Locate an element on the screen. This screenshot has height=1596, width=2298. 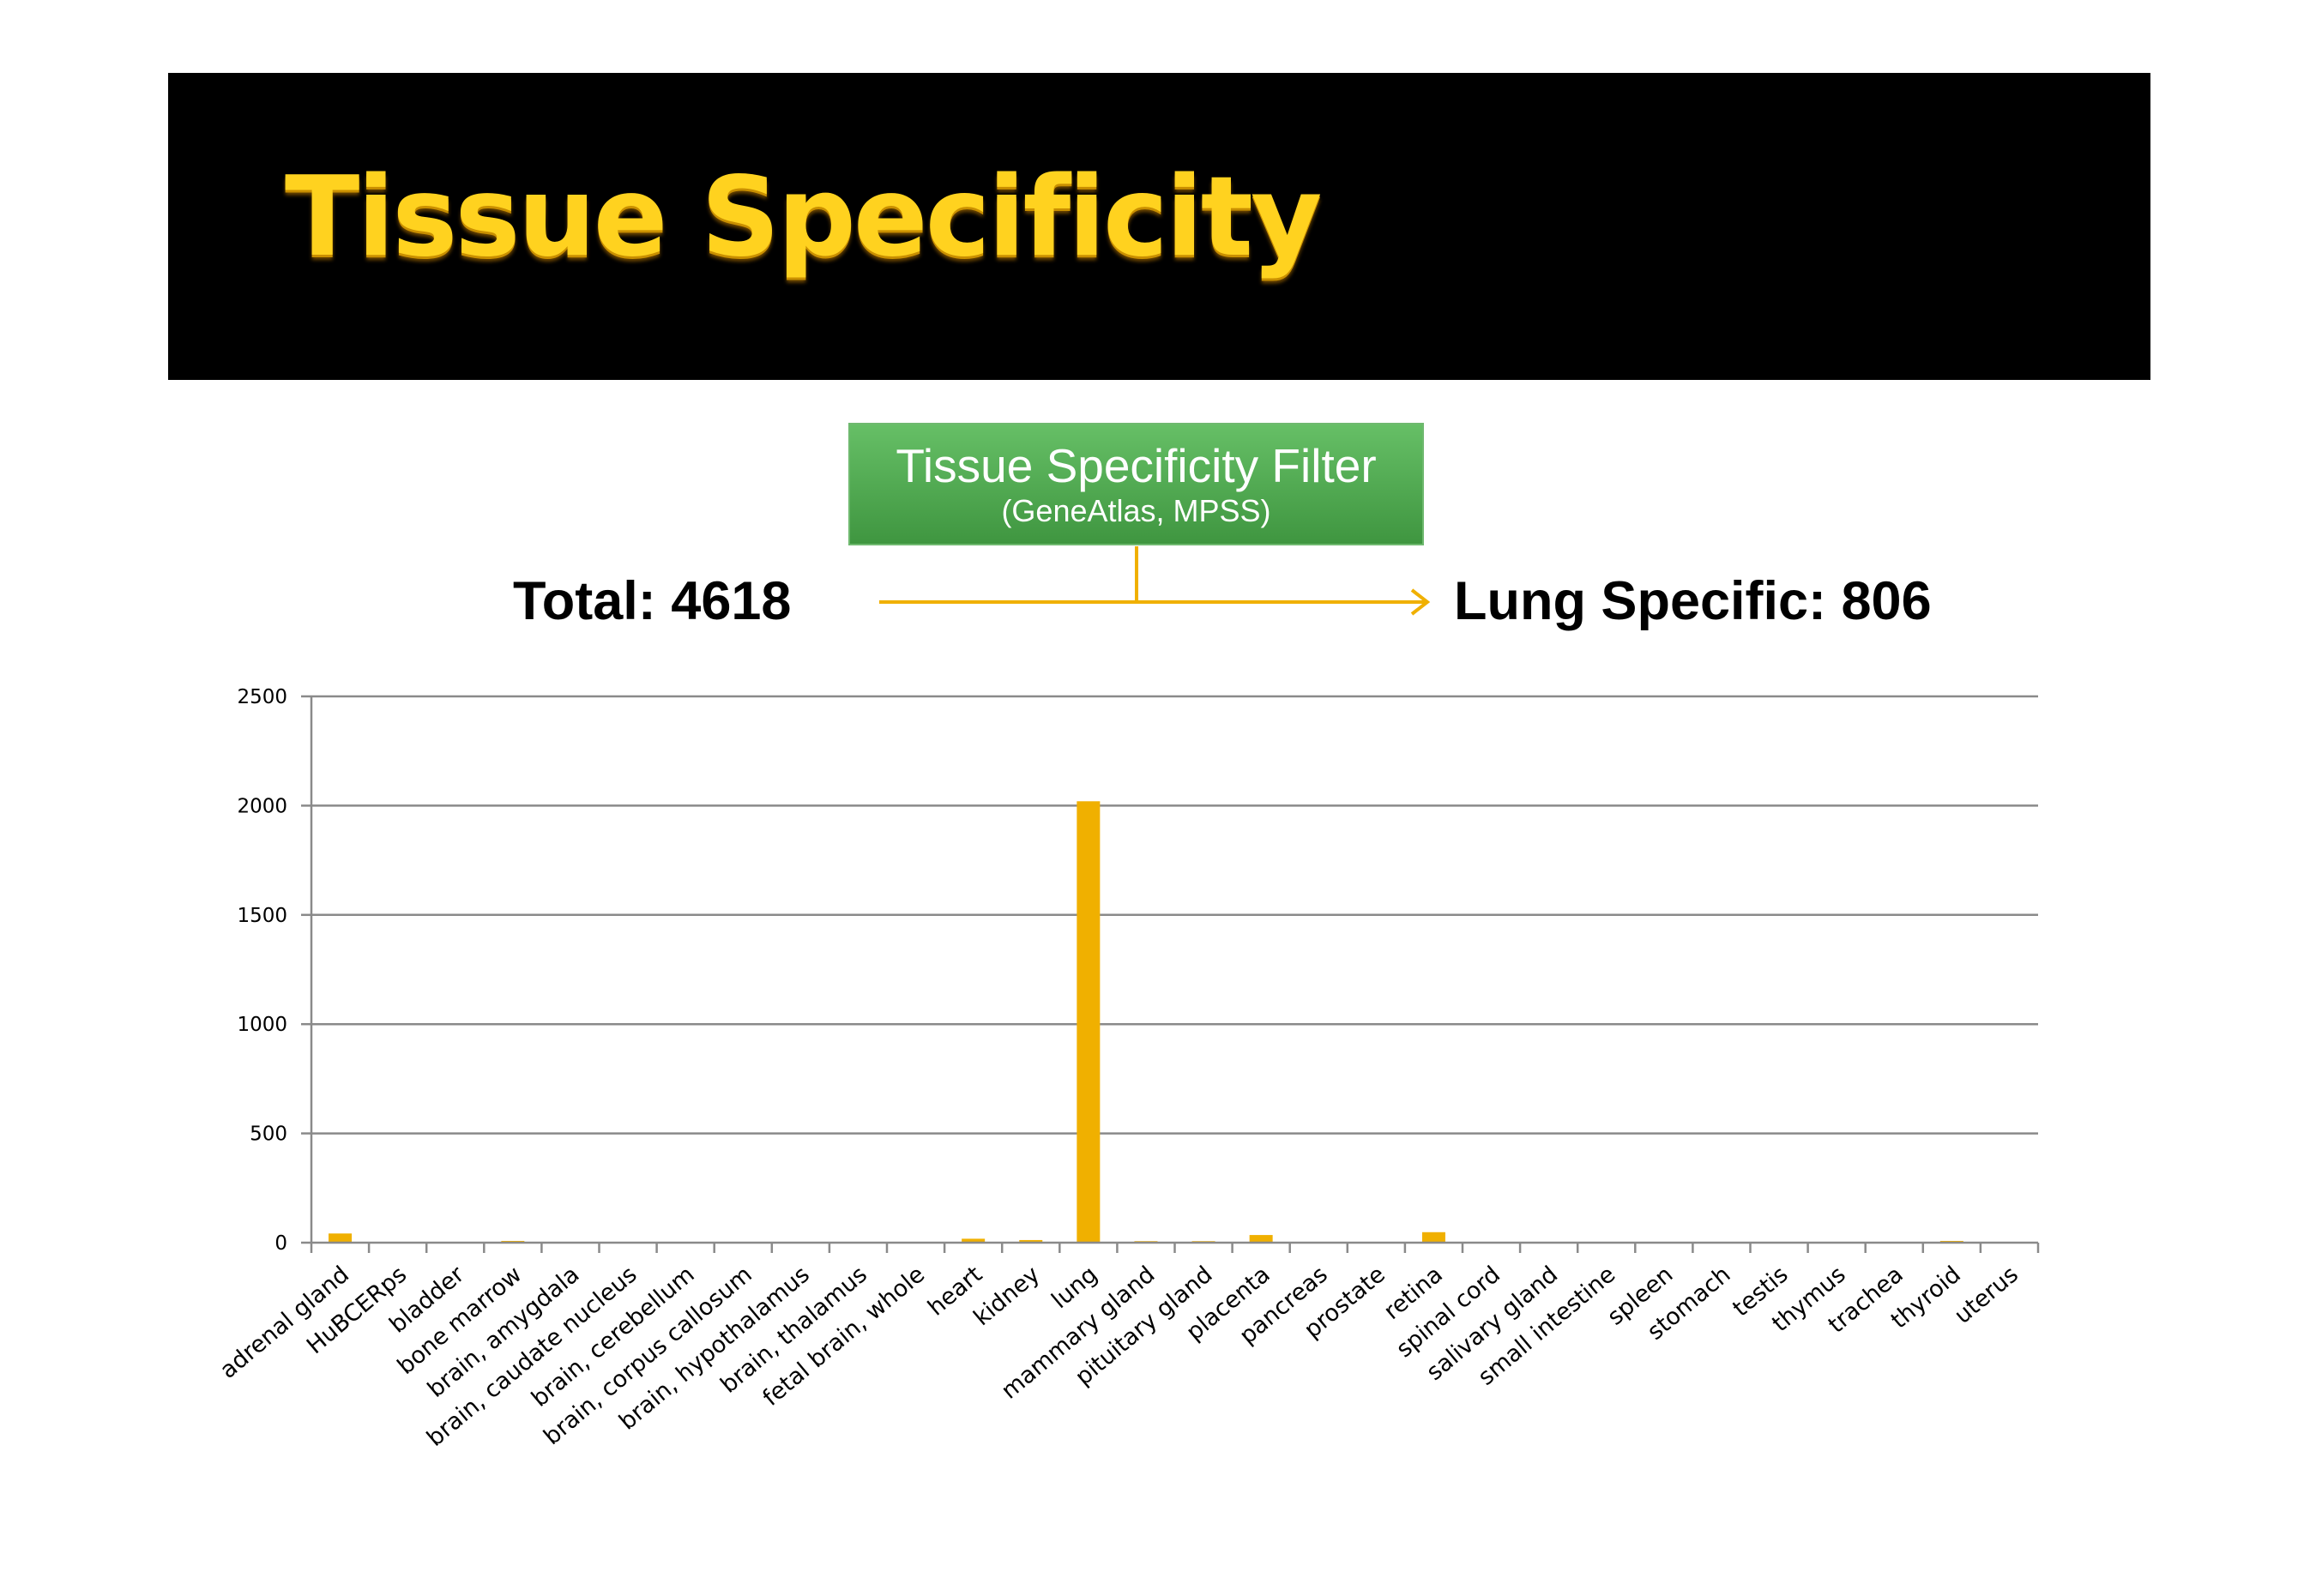
lung-specific-count-label: Lung Specific: 806 is located at coordinates (1693, 601).